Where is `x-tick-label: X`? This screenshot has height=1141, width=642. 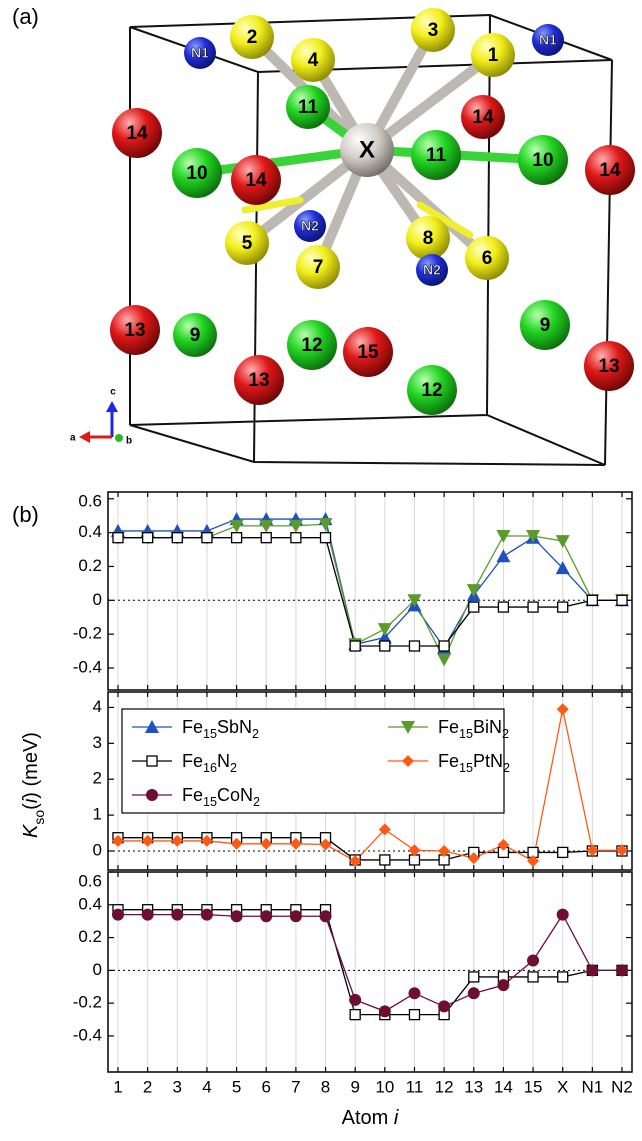
x-tick-label: X is located at coordinates (562, 1086).